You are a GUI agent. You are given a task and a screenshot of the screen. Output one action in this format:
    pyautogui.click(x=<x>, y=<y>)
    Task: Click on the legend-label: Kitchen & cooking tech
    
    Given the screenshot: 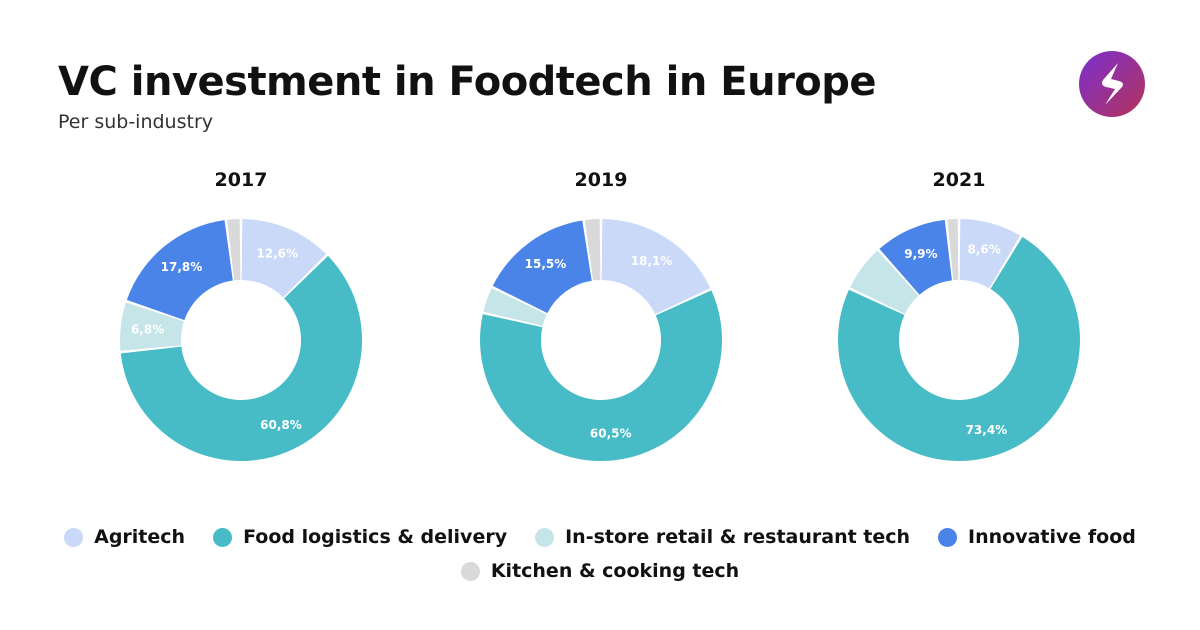 What is the action you would take?
    pyautogui.click(x=615, y=571)
    